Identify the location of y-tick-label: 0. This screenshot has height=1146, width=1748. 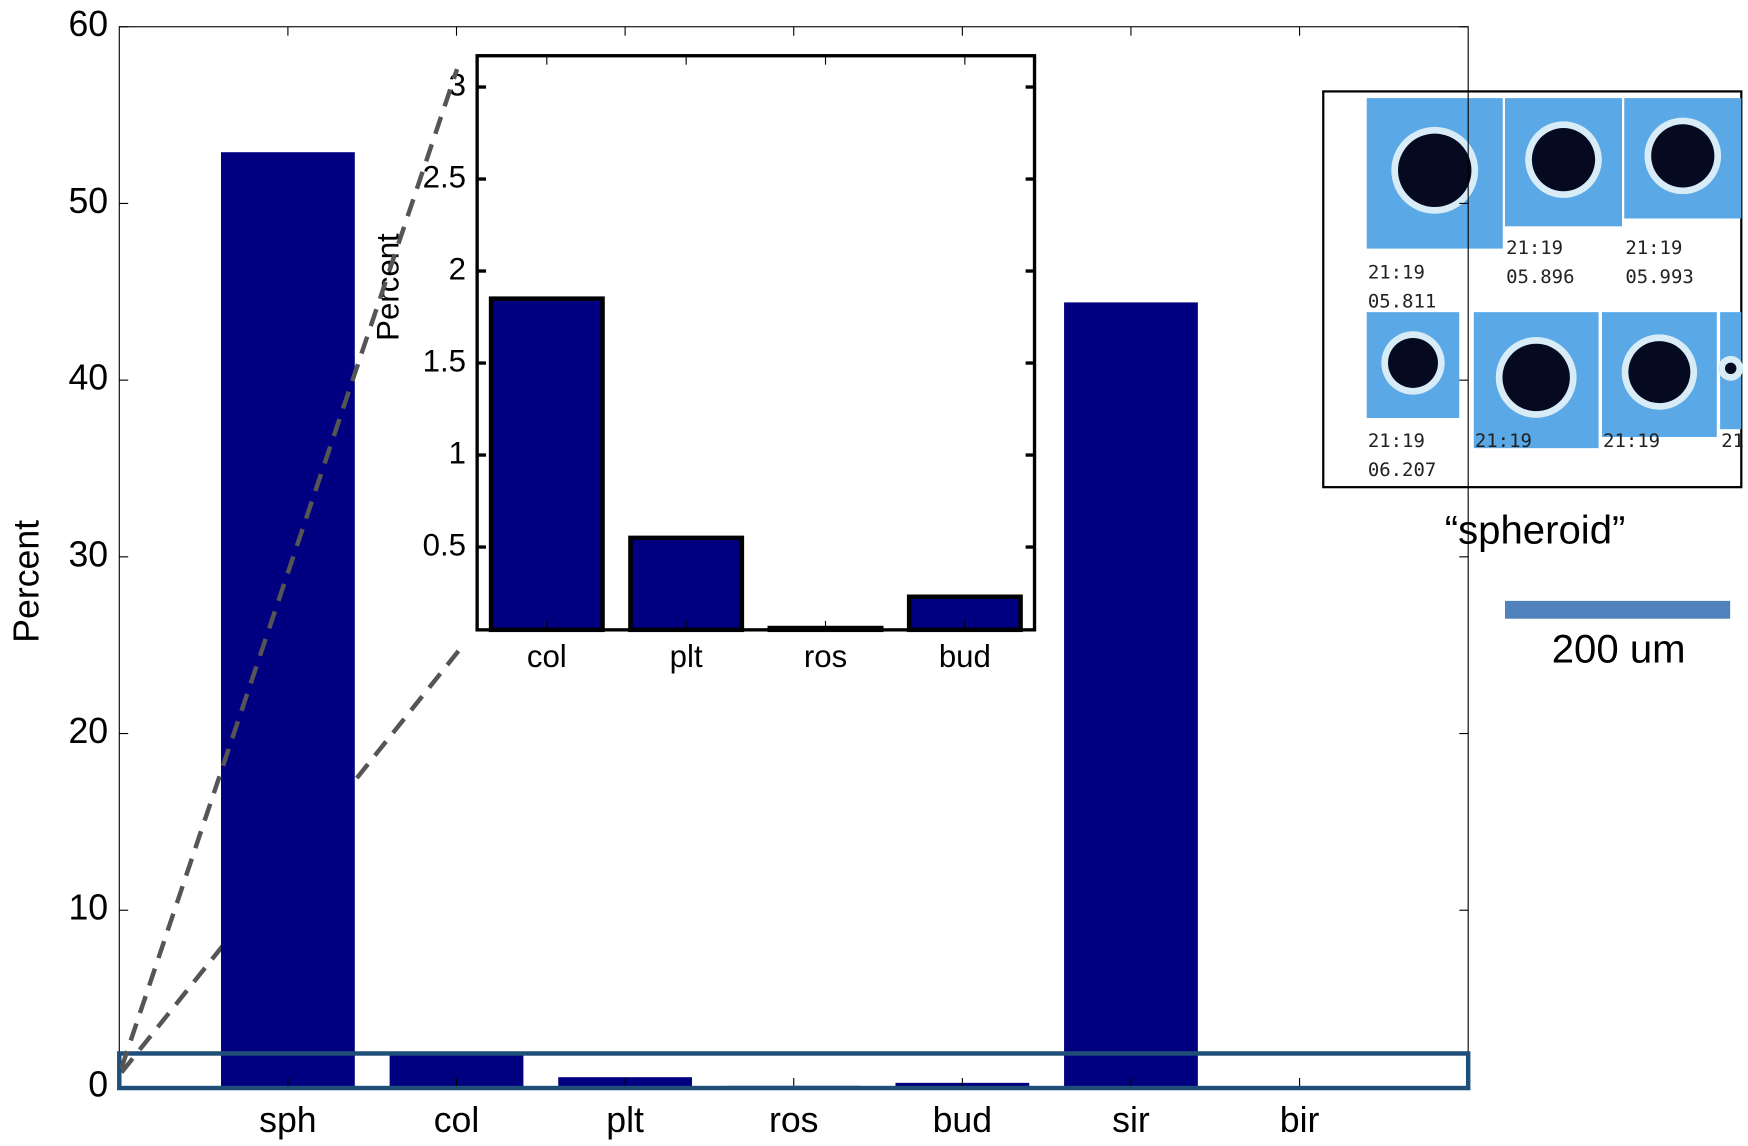
(98, 1084).